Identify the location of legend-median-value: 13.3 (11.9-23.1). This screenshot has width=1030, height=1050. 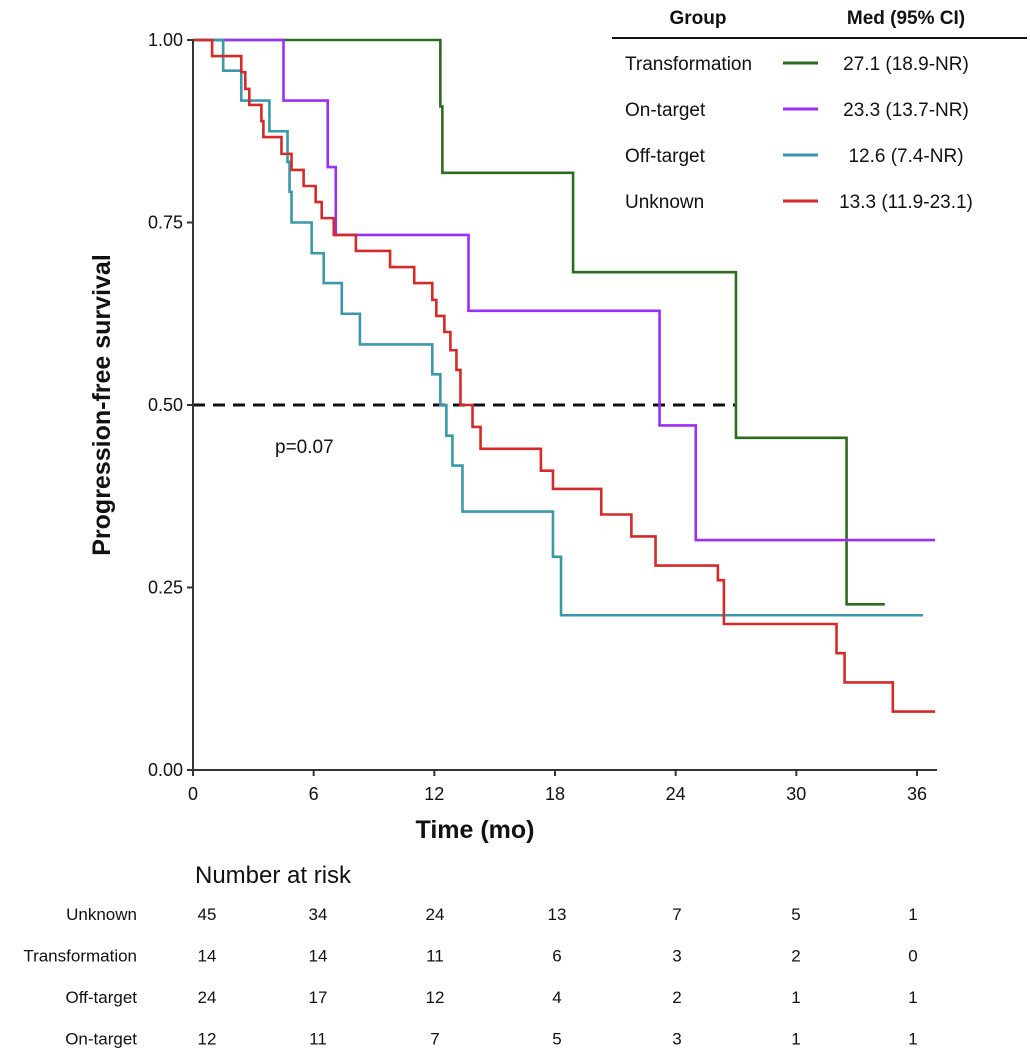
(906, 202).